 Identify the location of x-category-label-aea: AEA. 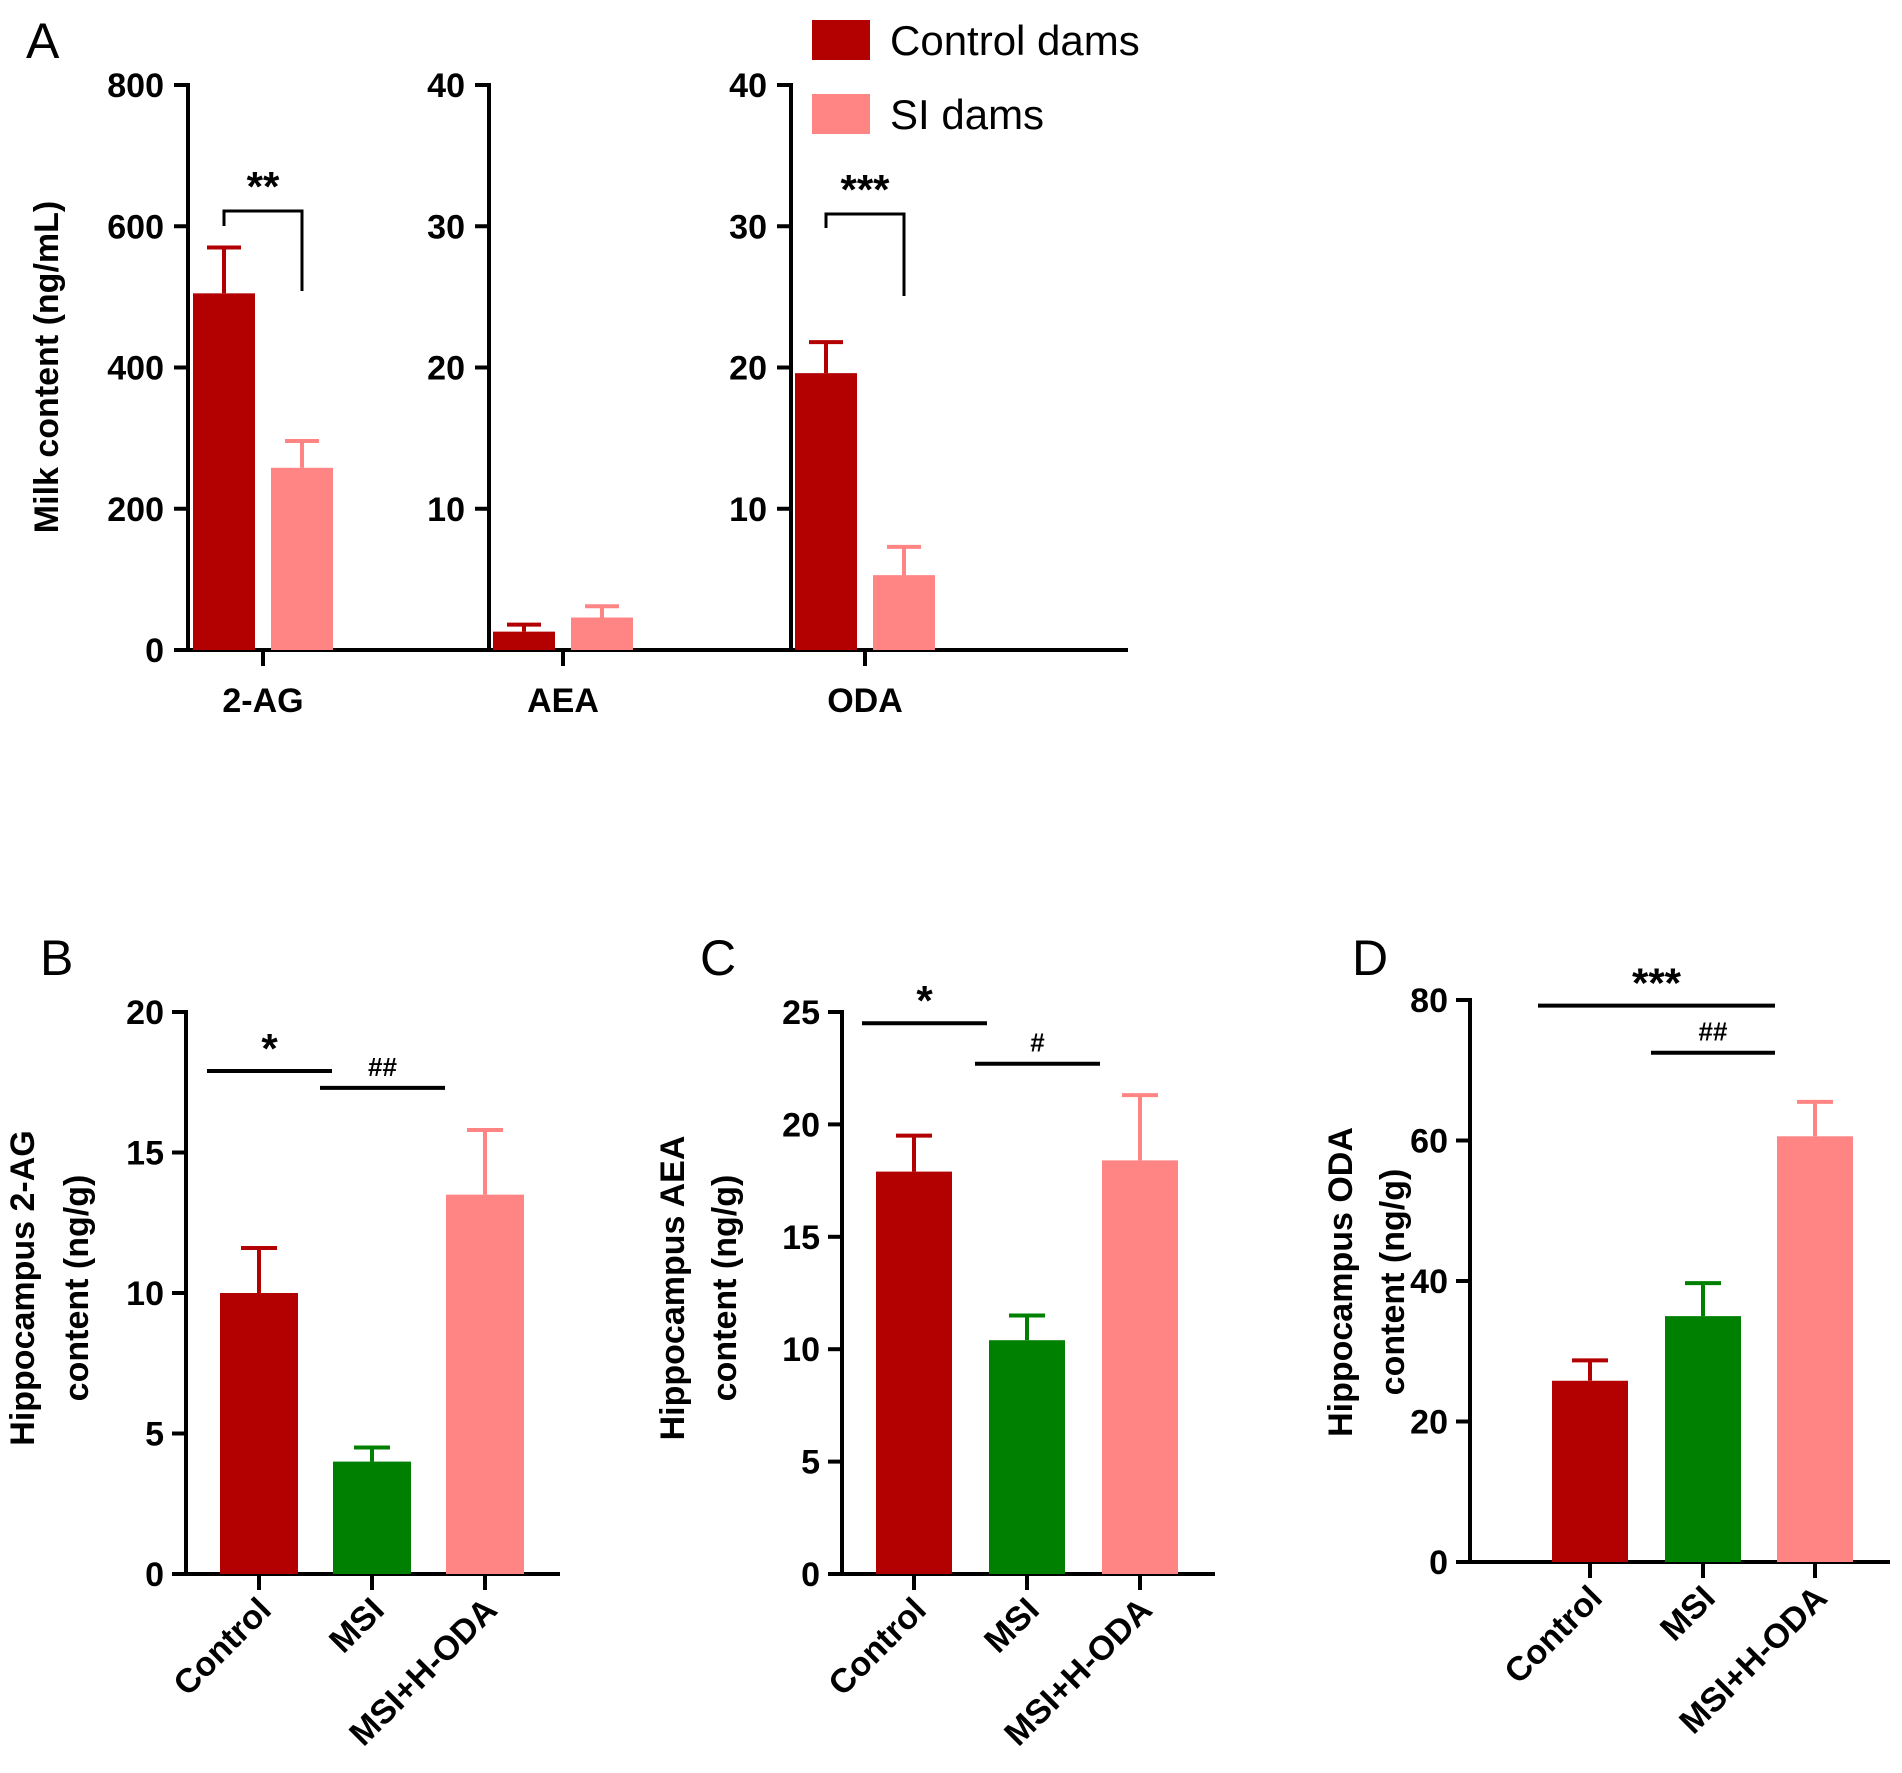
(563, 701).